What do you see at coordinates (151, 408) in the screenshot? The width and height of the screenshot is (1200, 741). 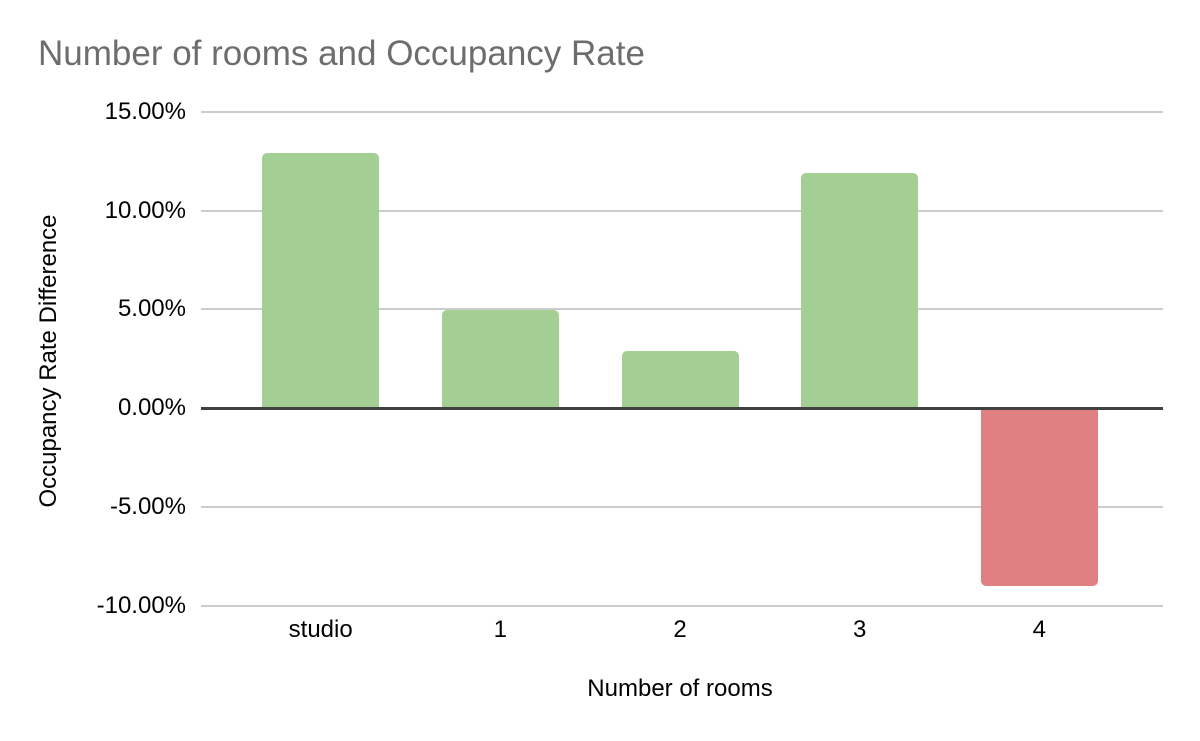 I see `y-tick-label: 0.00%` at bounding box center [151, 408].